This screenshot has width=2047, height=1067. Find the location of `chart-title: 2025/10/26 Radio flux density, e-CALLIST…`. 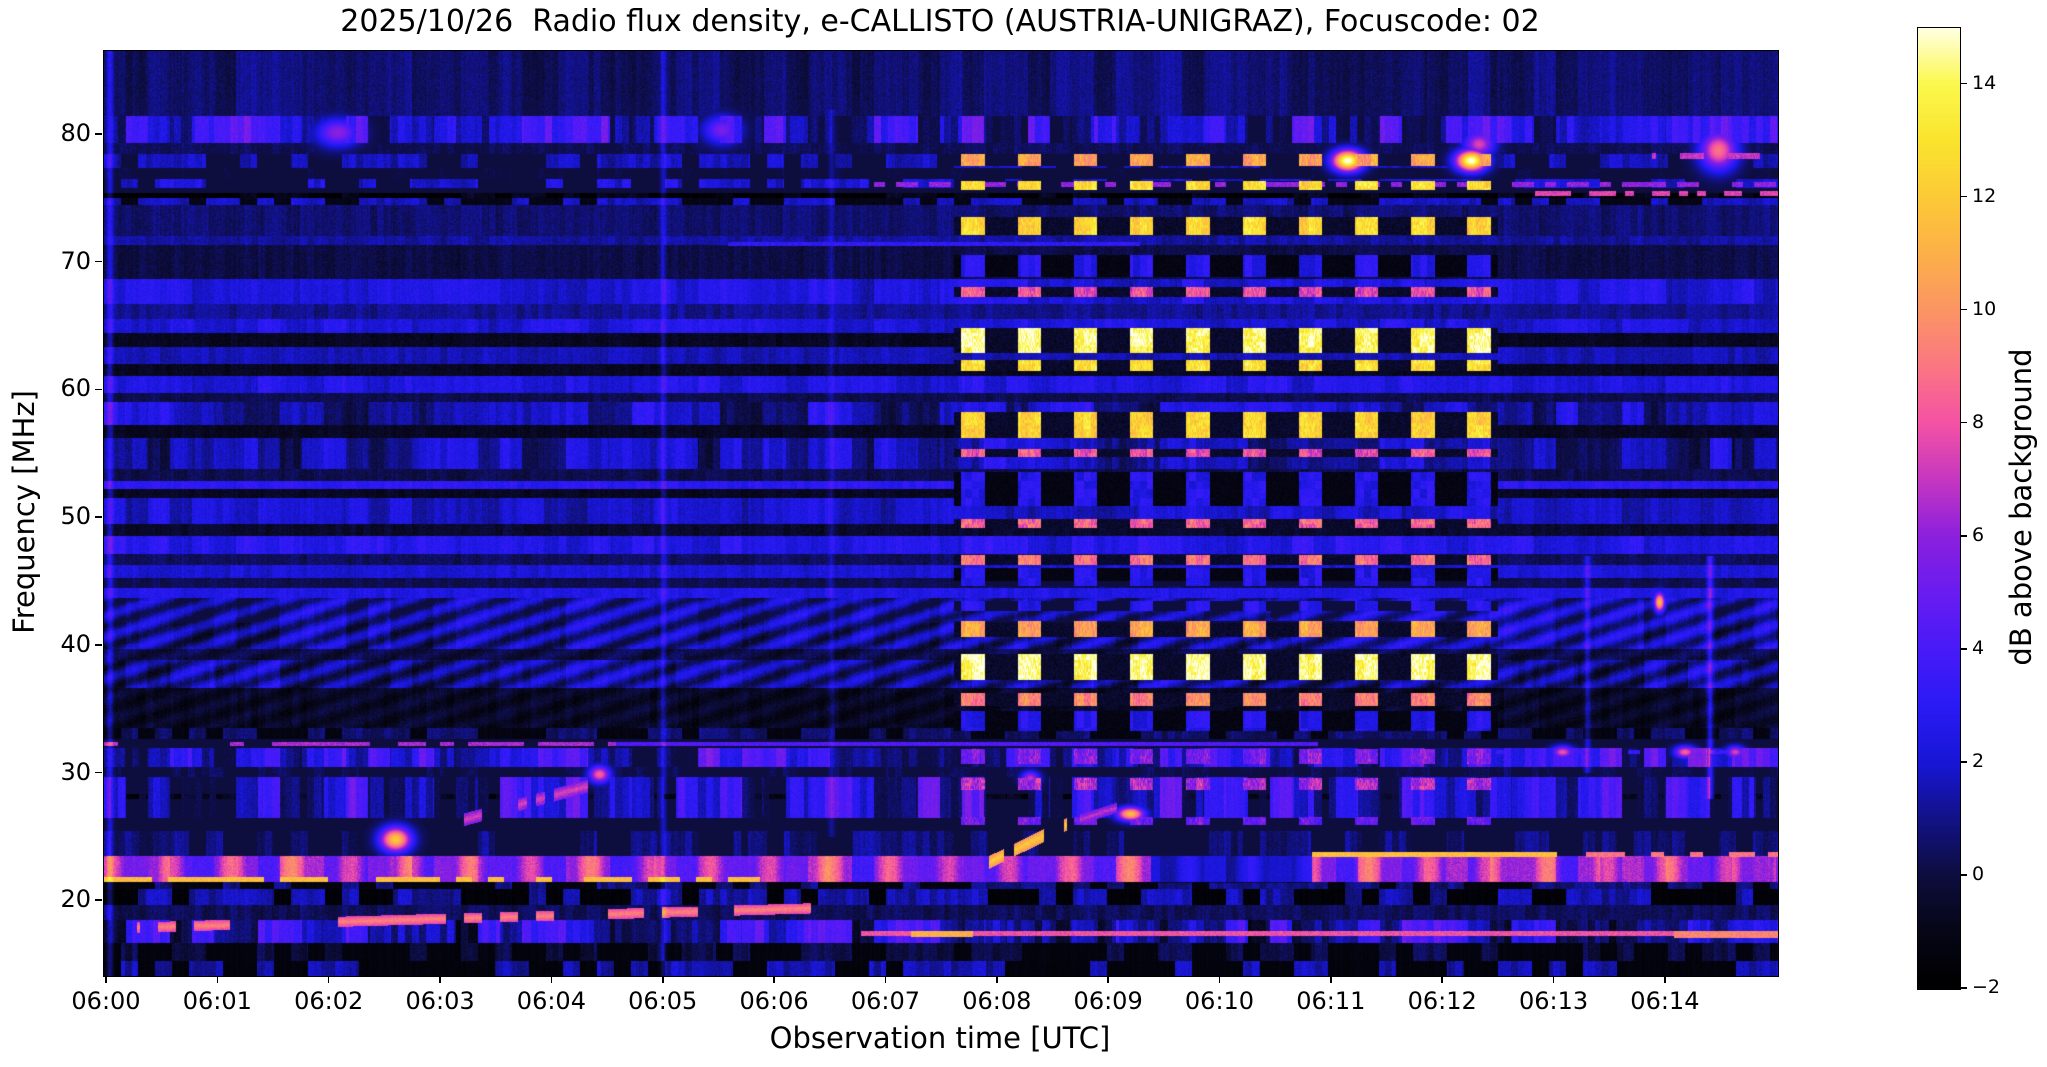

chart-title: 2025/10/26 Radio flux density, e-CALLIST… is located at coordinates (940, 21).